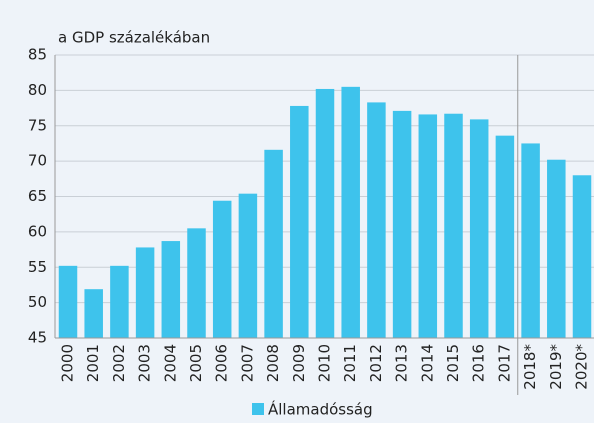 The height and width of the screenshot is (423, 594). Describe the element at coordinates (68, 363) in the screenshot. I see `x-tick-label: 2000` at that location.